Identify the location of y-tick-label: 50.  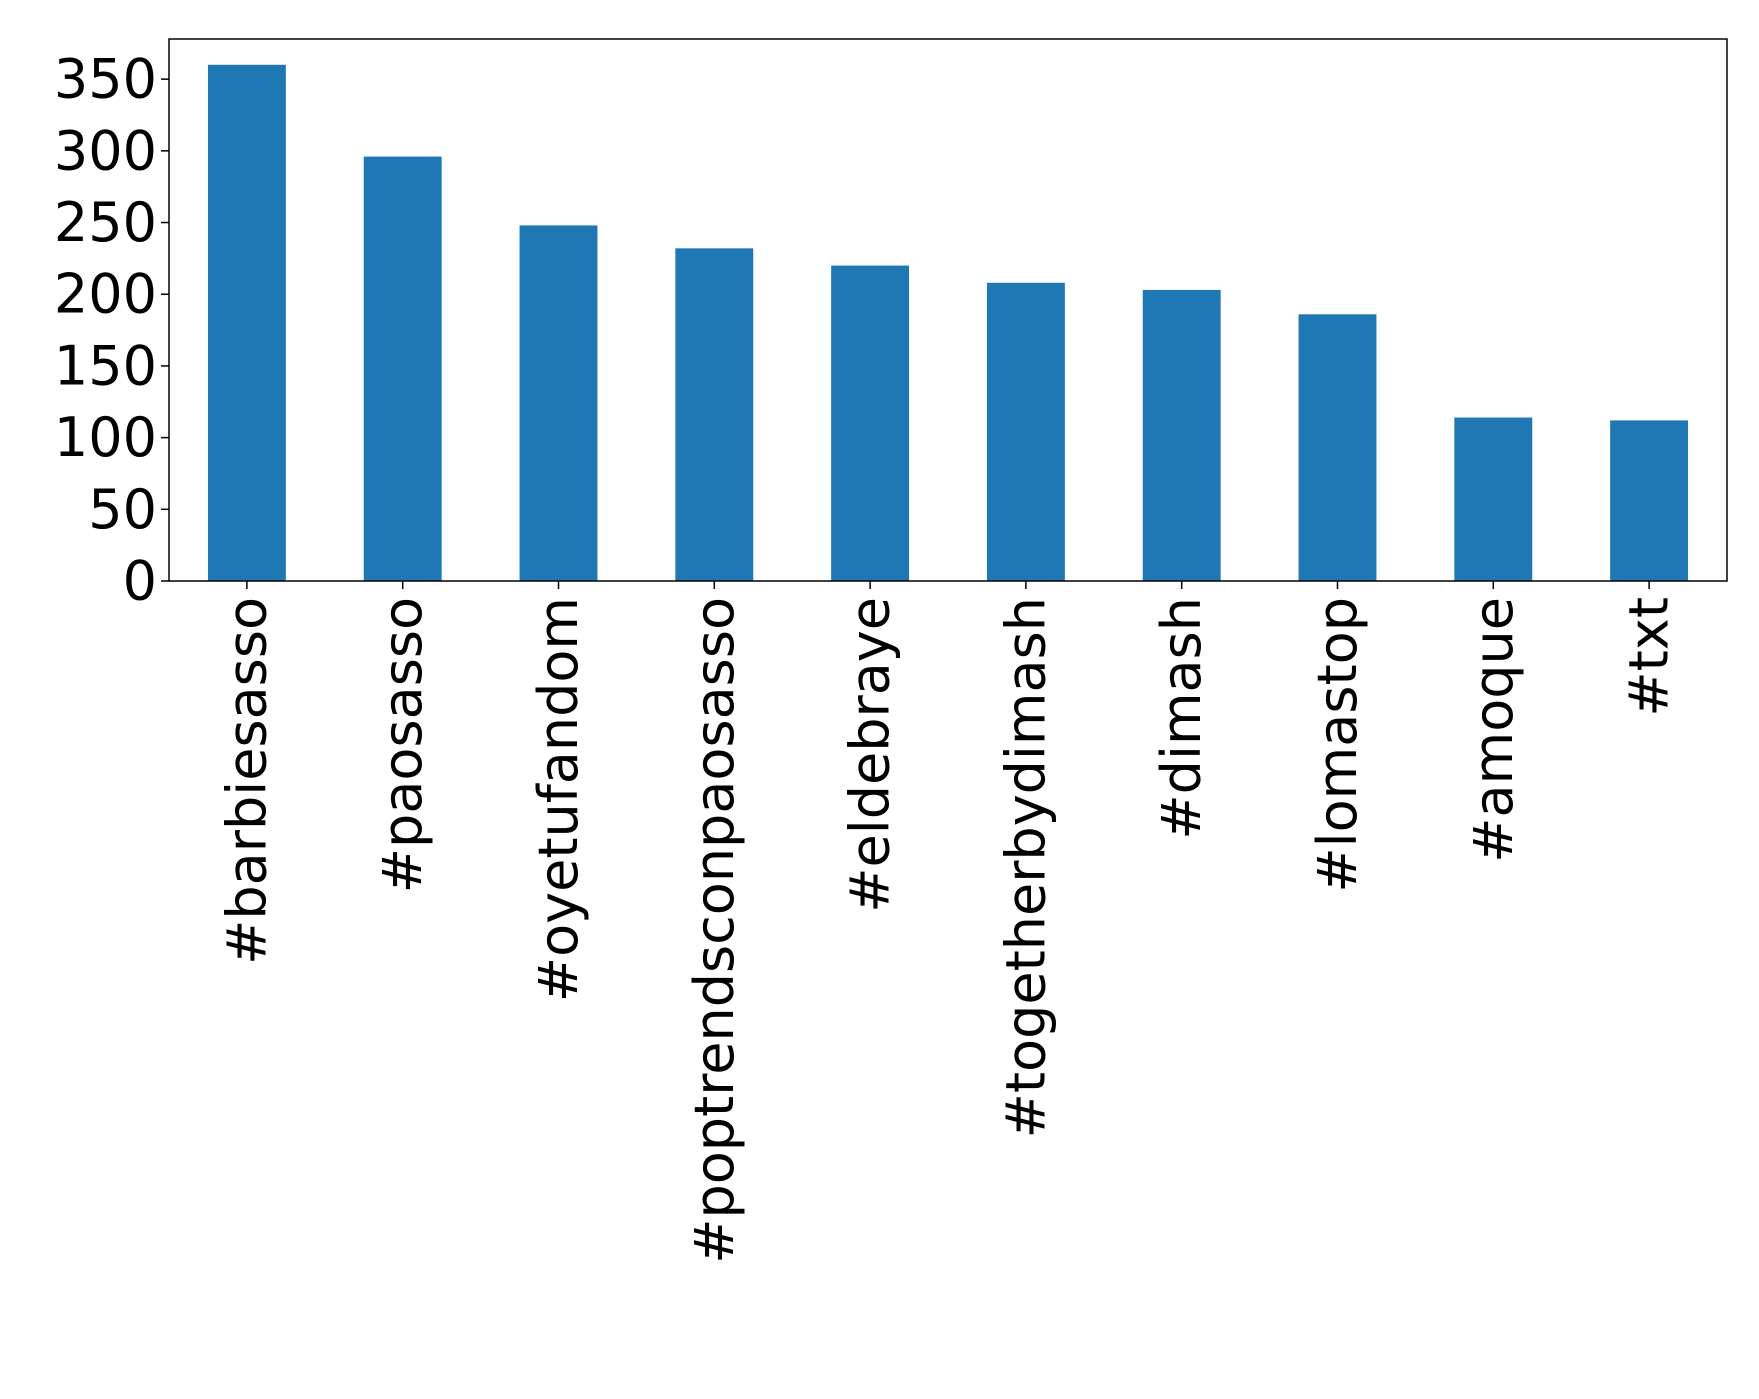
(122, 509).